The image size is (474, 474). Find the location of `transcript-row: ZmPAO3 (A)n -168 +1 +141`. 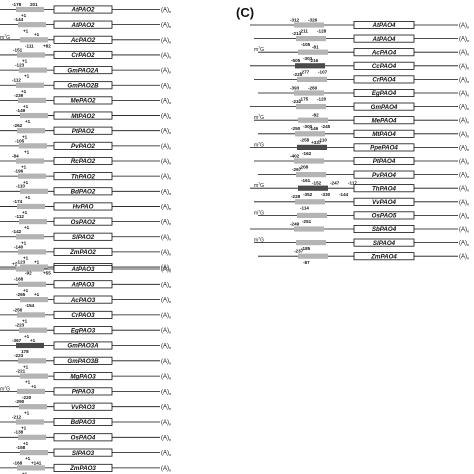

transcript-row: ZmPAO3 (A)n -168 +1 +141 is located at coordinates (85, 467).